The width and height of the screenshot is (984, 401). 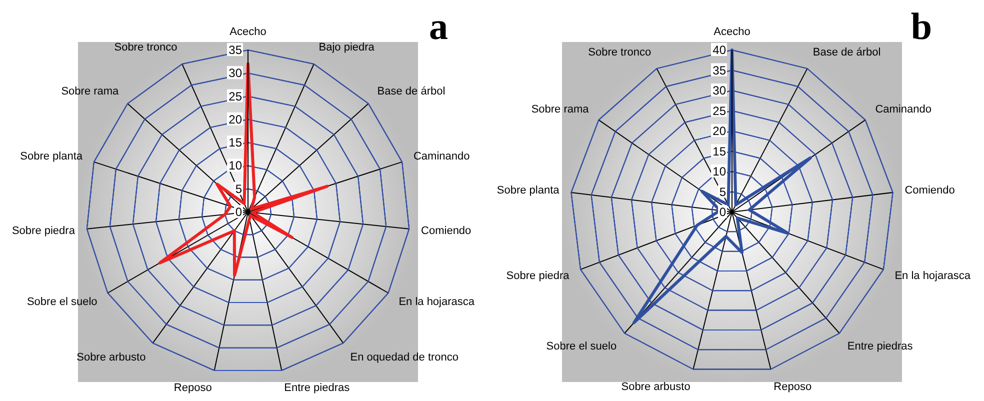 What do you see at coordinates (719, 50) in the screenshot?
I see `y-tick-label: 40` at bounding box center [719, 50].